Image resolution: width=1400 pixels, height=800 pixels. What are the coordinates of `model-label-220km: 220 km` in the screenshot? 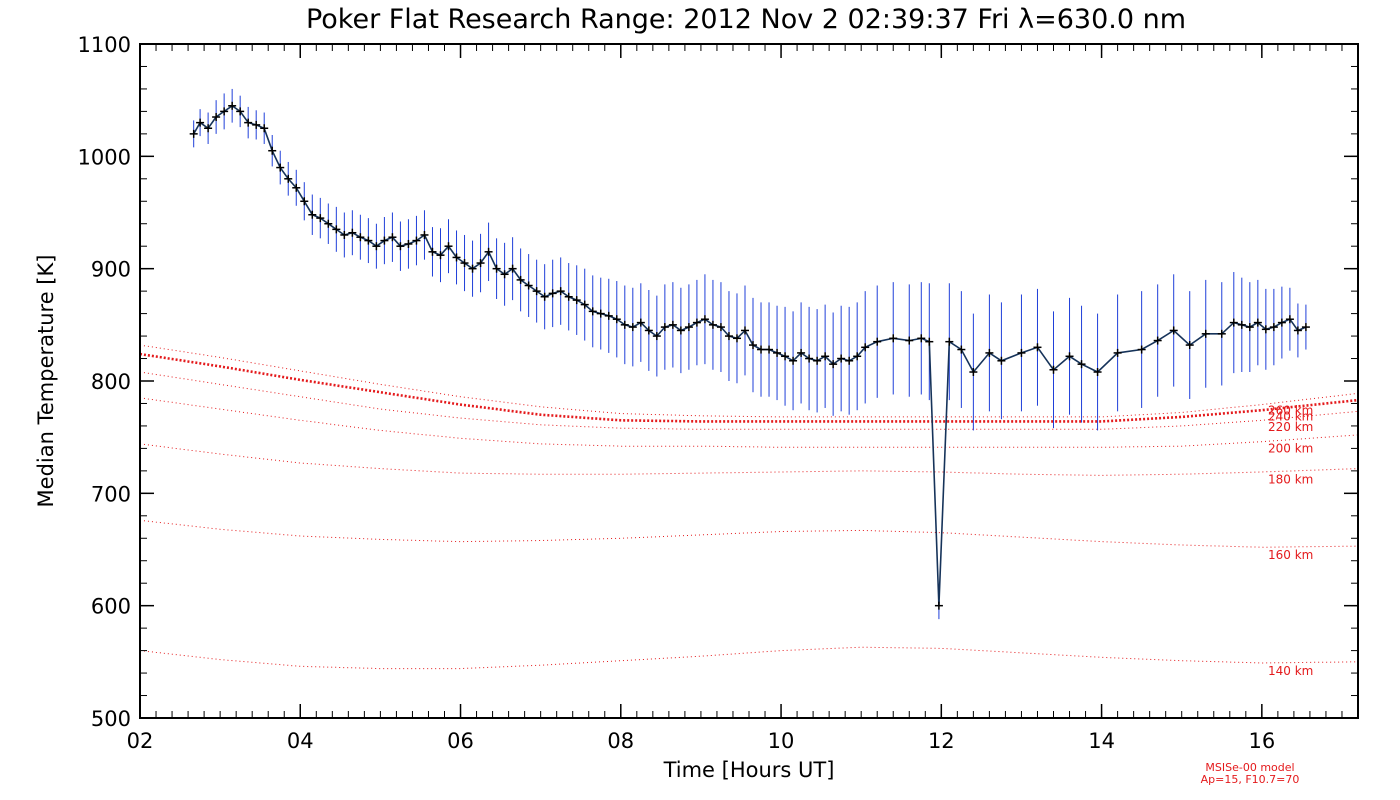 It's located at (1290, 427).